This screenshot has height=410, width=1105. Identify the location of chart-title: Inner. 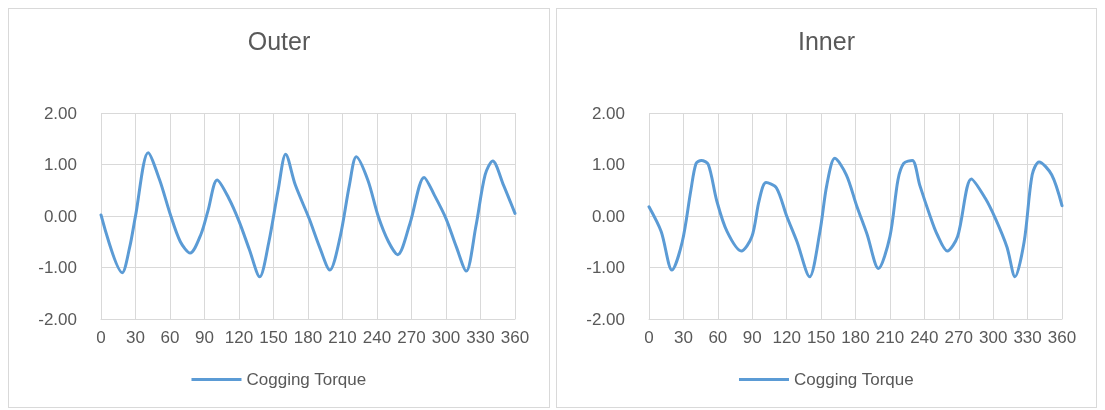
(826, 40).